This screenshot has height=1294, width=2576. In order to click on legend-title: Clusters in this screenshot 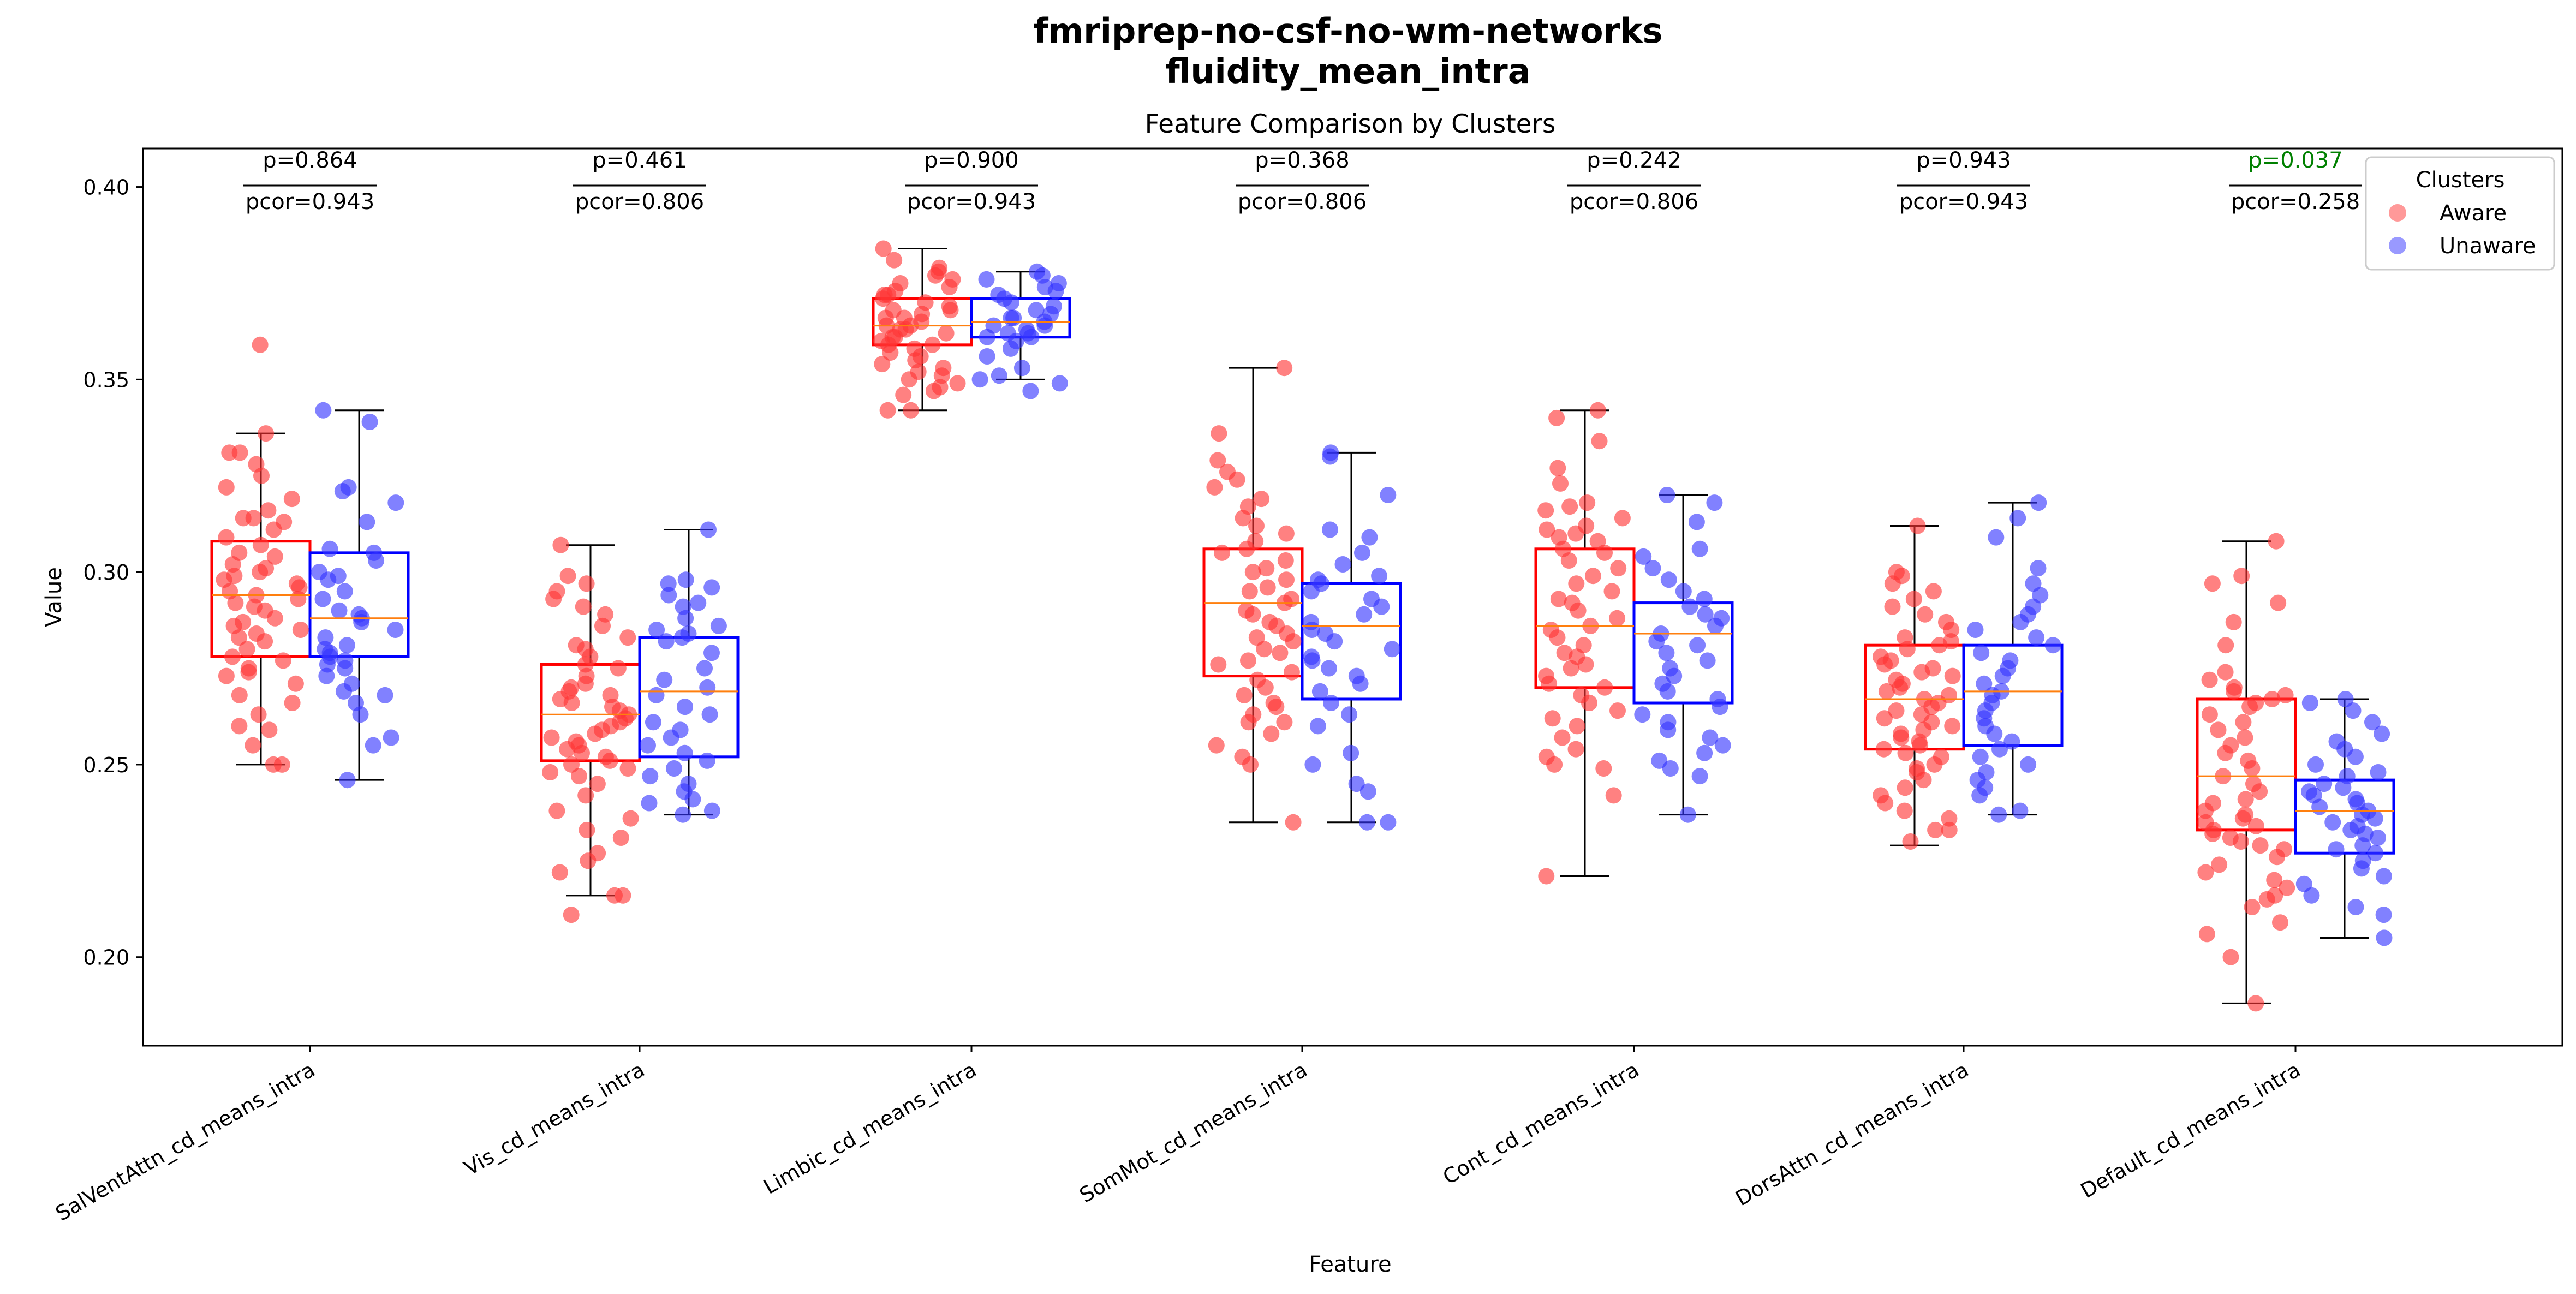, I will do `click(2460, 181)`.